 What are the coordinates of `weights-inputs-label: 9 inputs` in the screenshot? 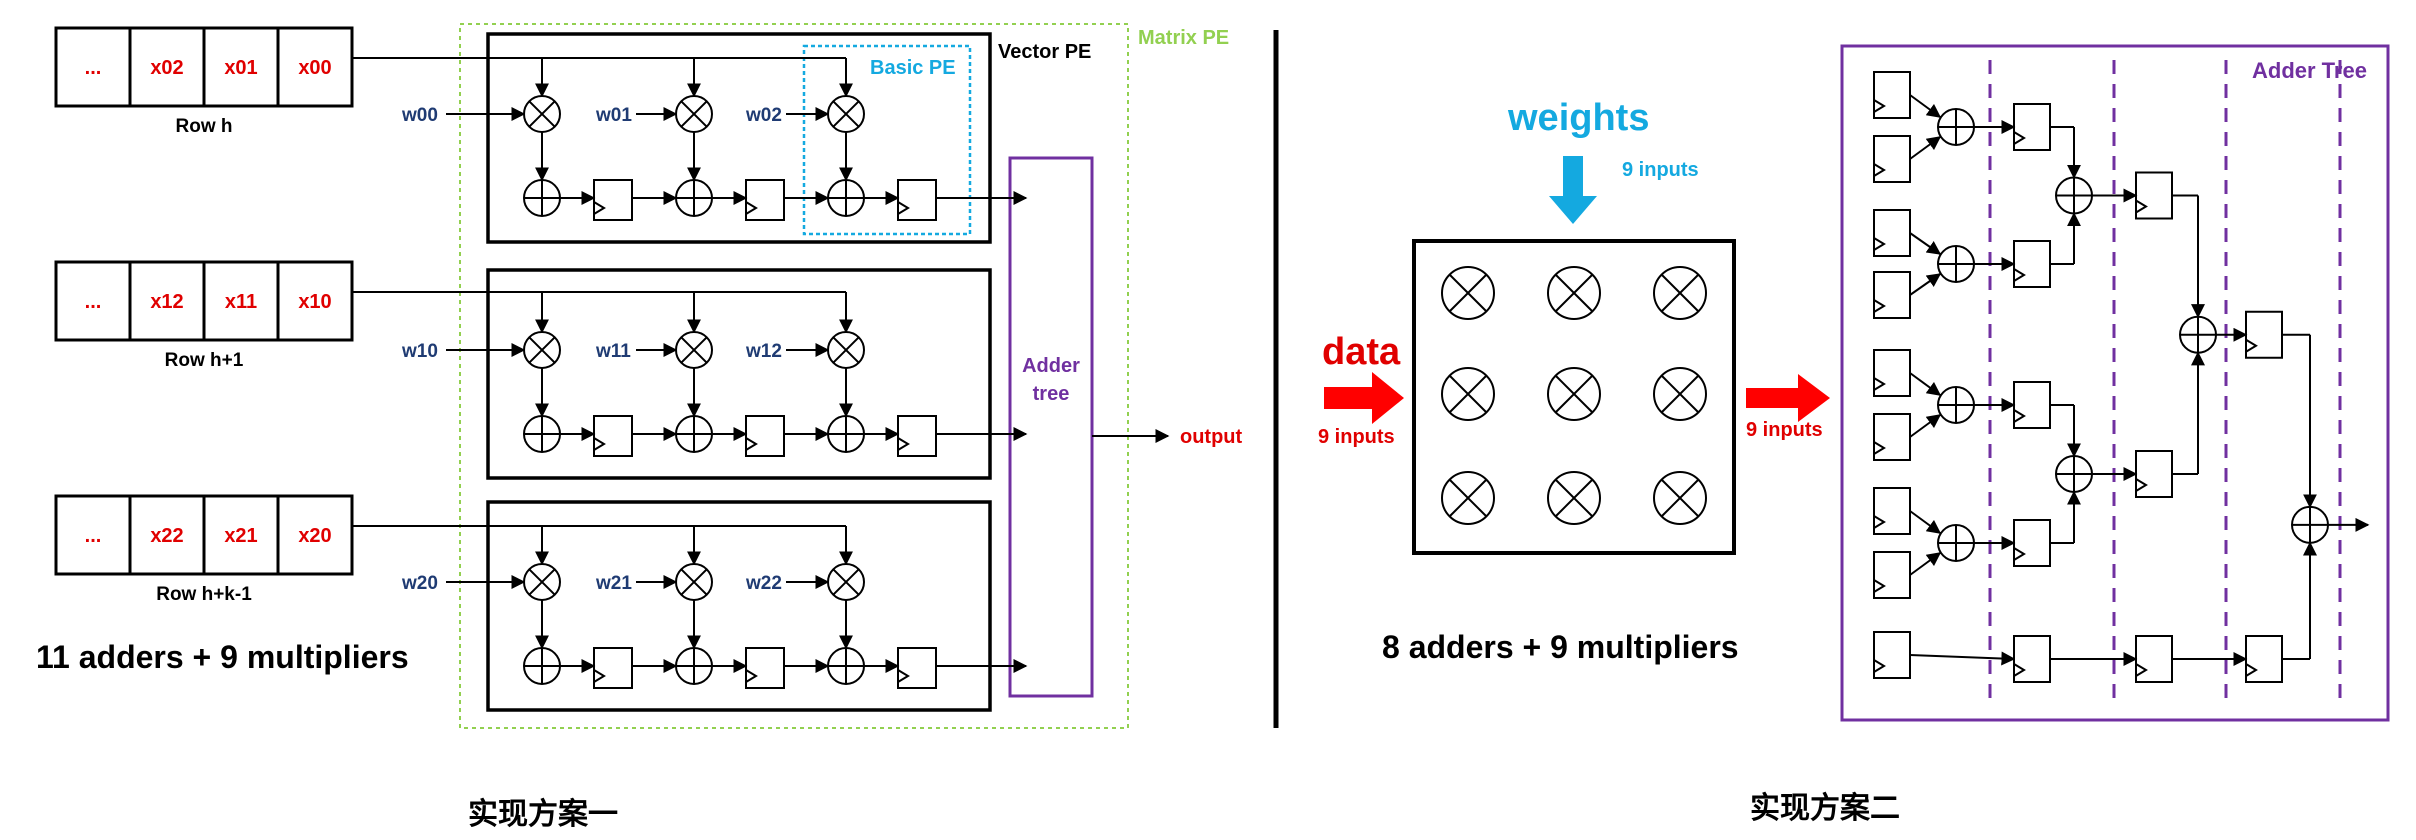 It's located at (1660, 170).